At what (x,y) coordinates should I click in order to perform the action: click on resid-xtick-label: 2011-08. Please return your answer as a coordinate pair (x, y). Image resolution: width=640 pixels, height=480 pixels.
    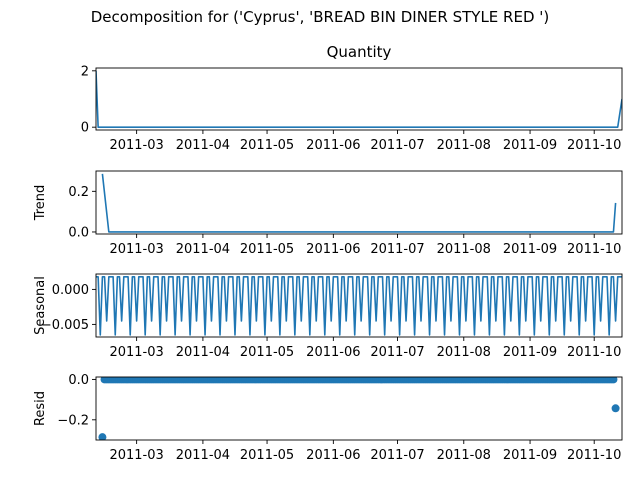
    Looking at the image, I should click on (464, 455).